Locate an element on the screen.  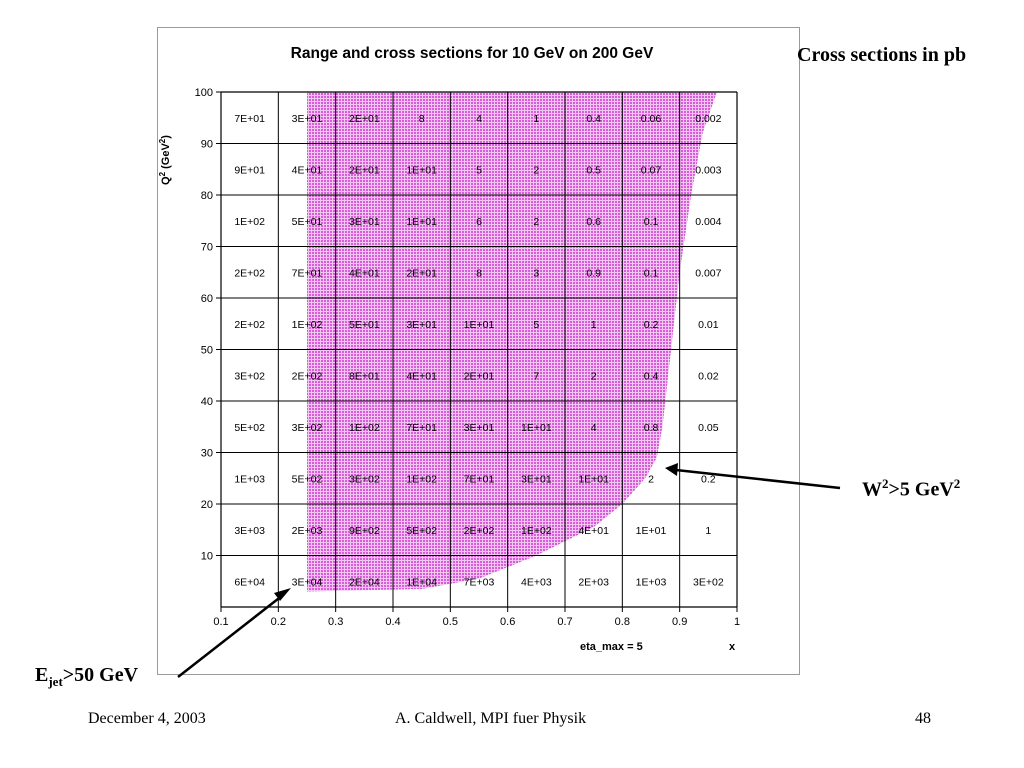
x-tick-label: 0.7 is located at coordinates (564, 622).